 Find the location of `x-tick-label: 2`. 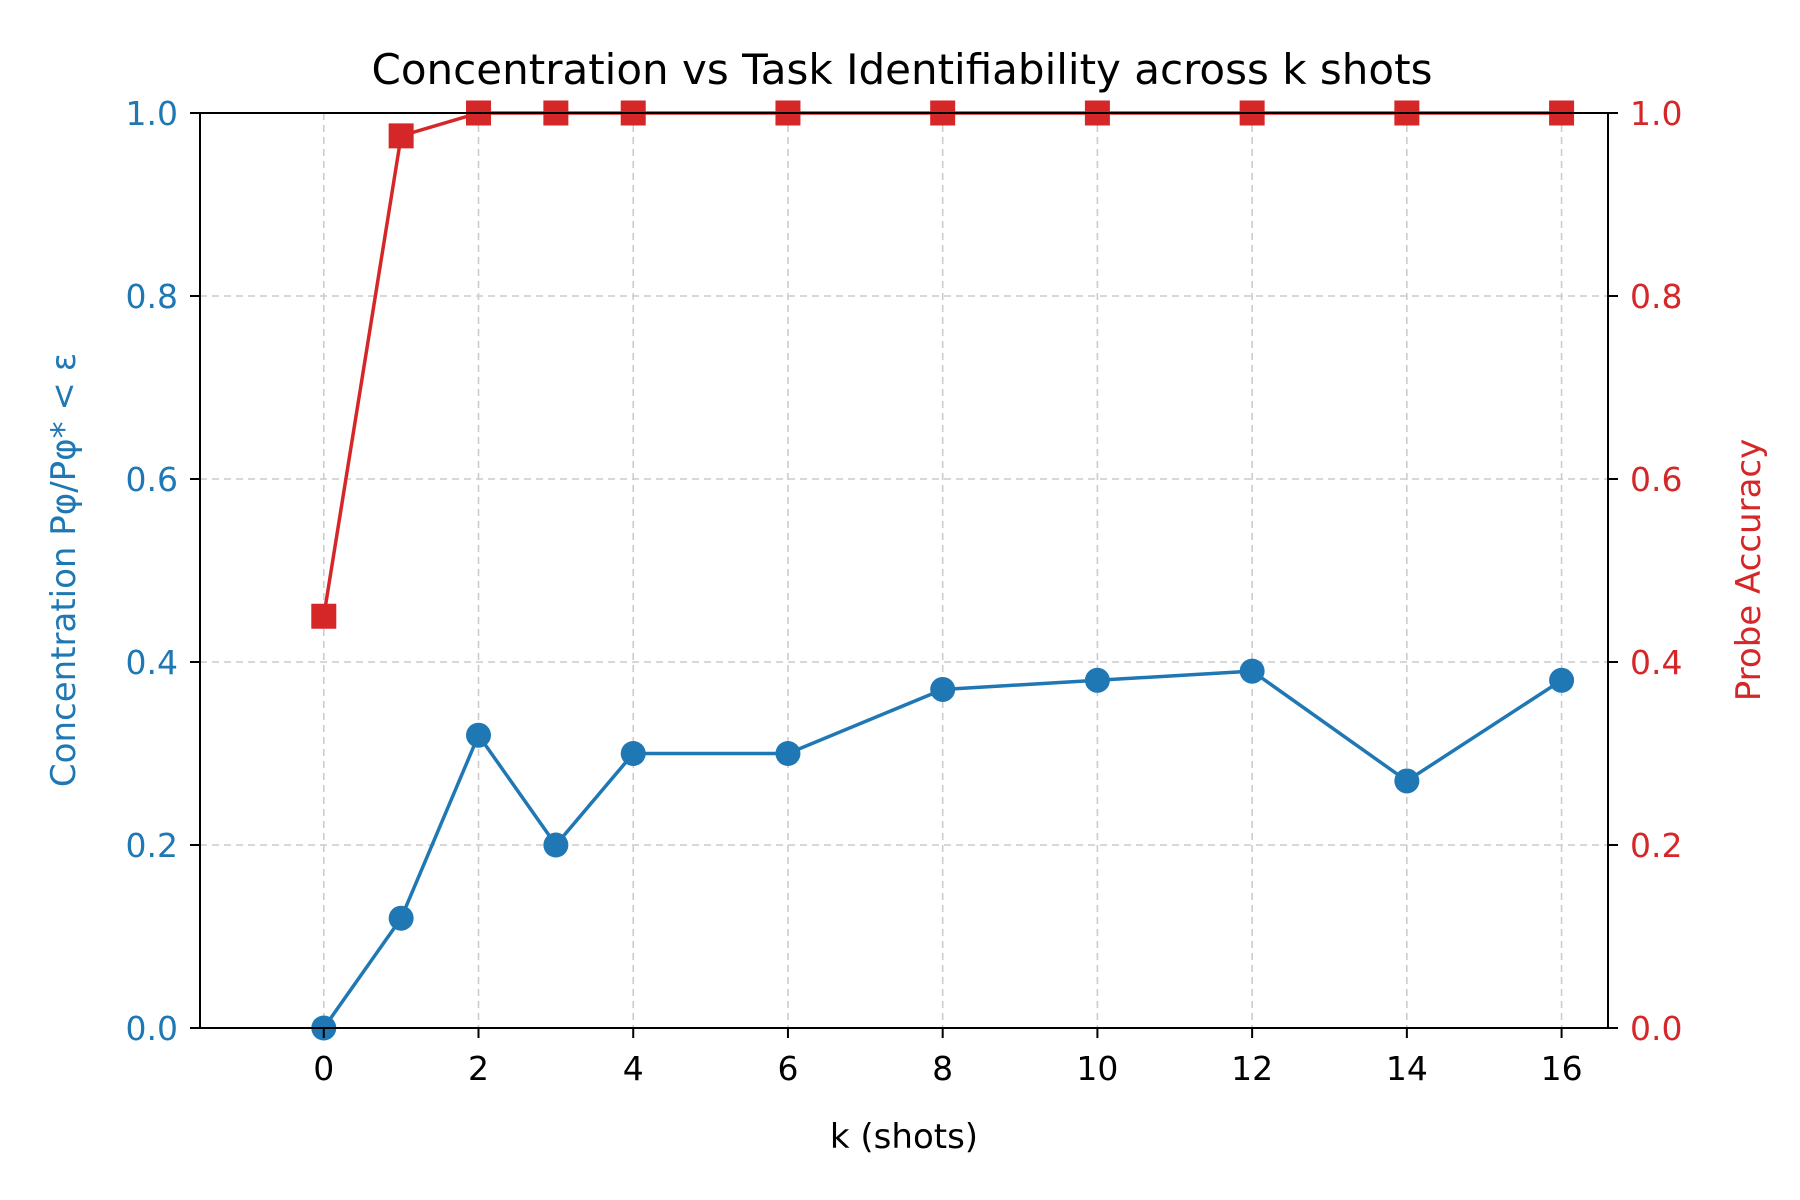

x-tick-label: 2 is located at coordinates (478, 1068).